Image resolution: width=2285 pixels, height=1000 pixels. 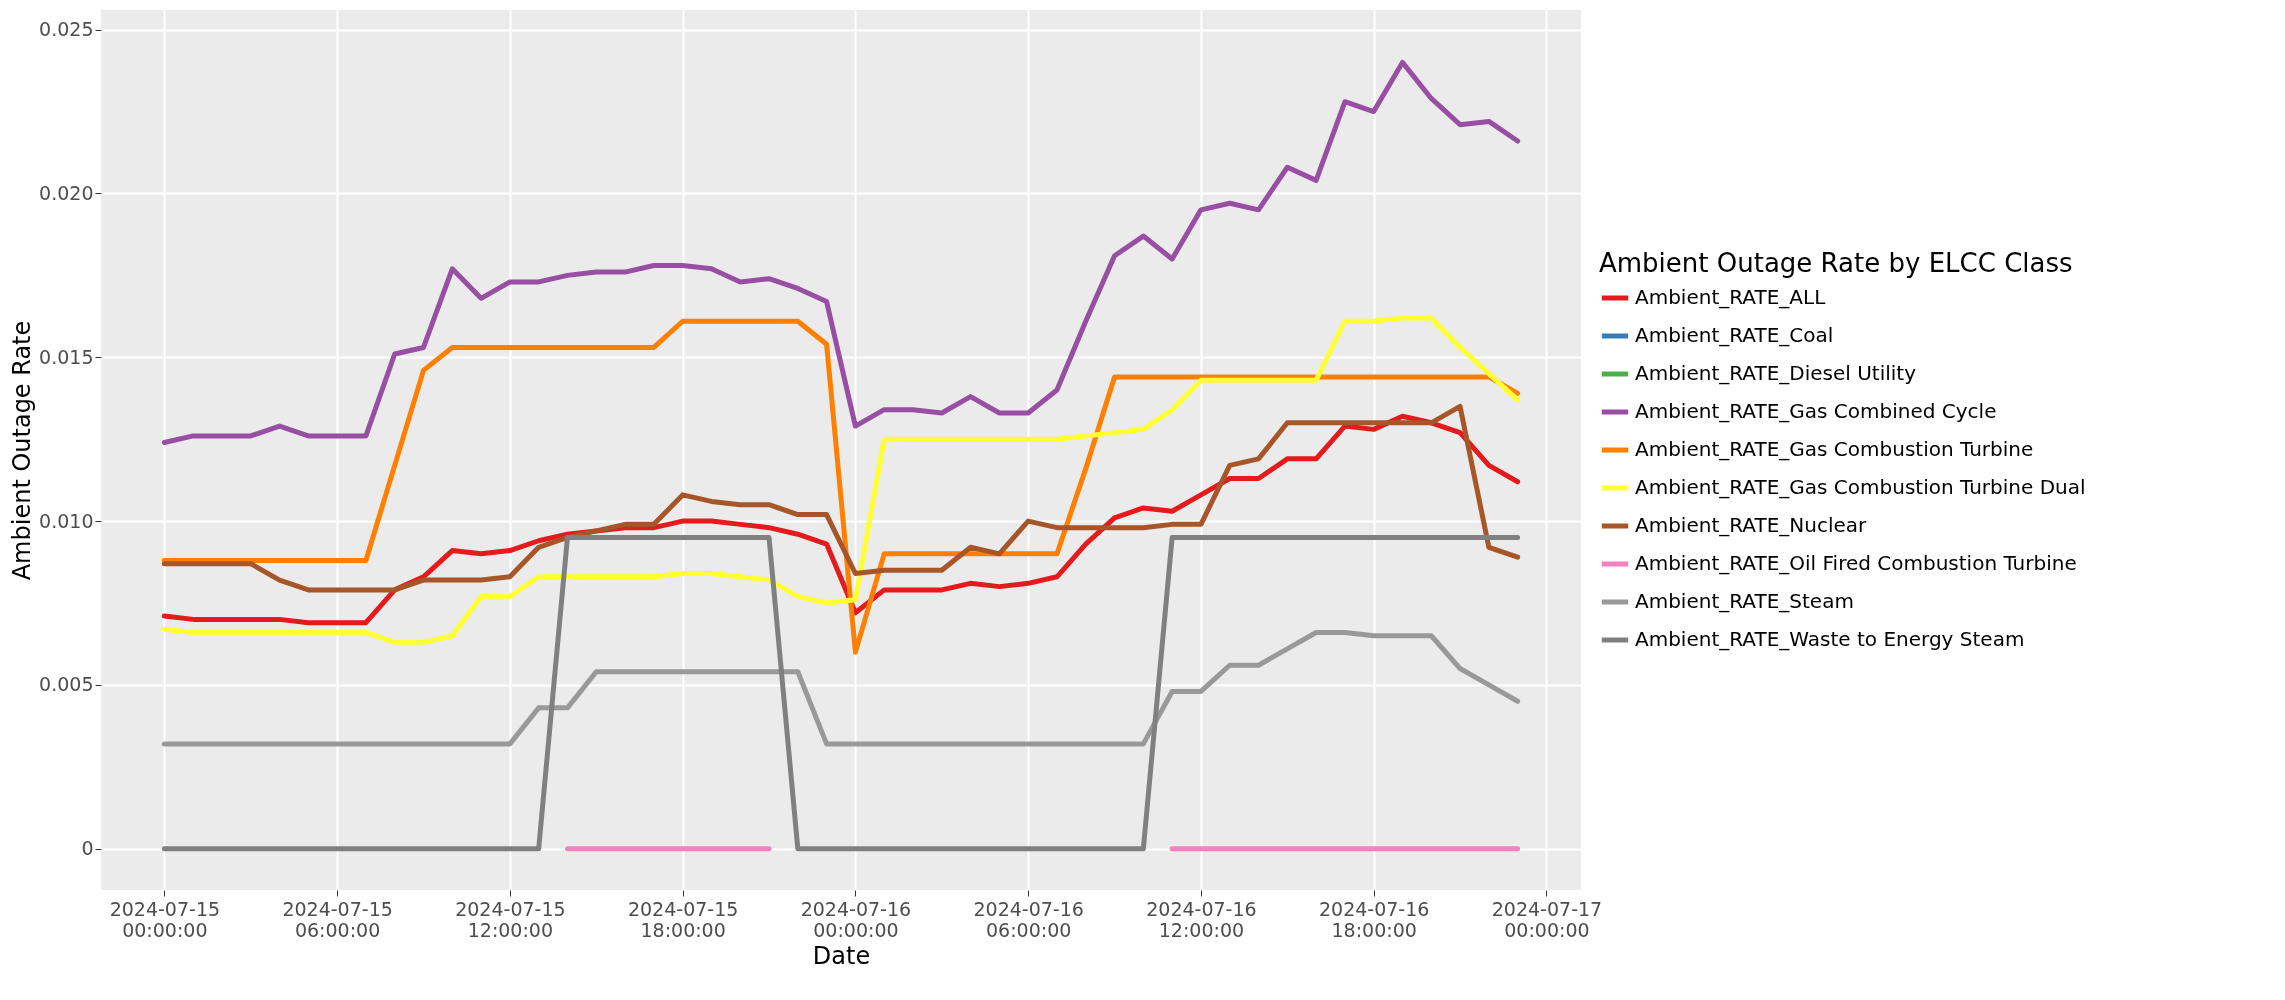 What do you see at coordinates (1744, 601) in the screenshot?
I see `legend-label: Ambient_RATE_Steam` at bounding box center [1744, 601].